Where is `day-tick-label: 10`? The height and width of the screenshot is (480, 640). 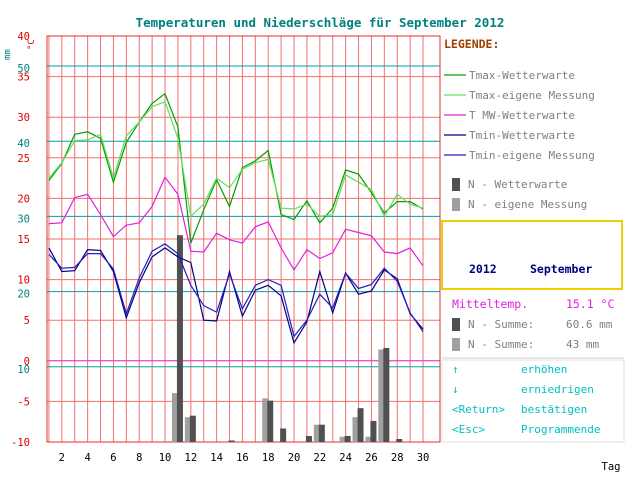
day-tick-label: 10 is located at coordinates (165, 458).